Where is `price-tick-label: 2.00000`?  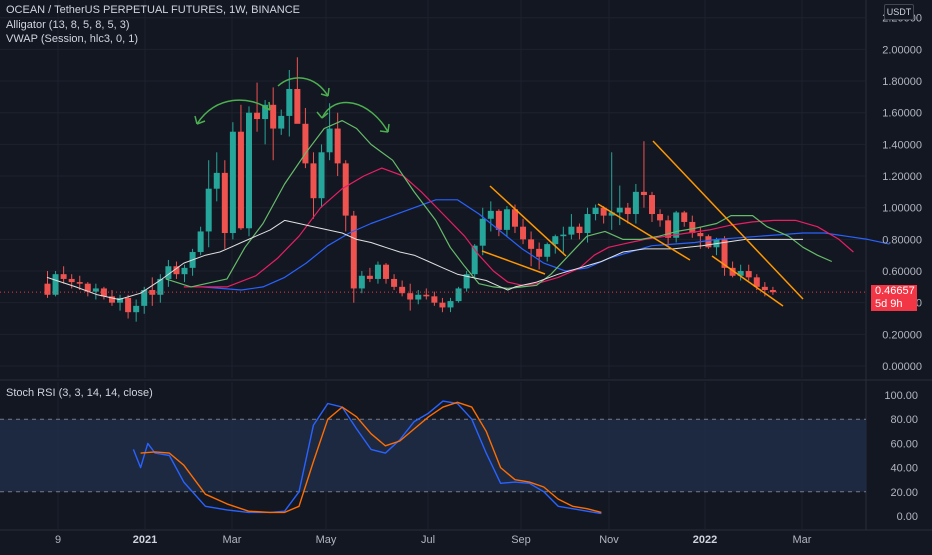 price-tick-label: 2.00000 is located at coordinates (902, 50).